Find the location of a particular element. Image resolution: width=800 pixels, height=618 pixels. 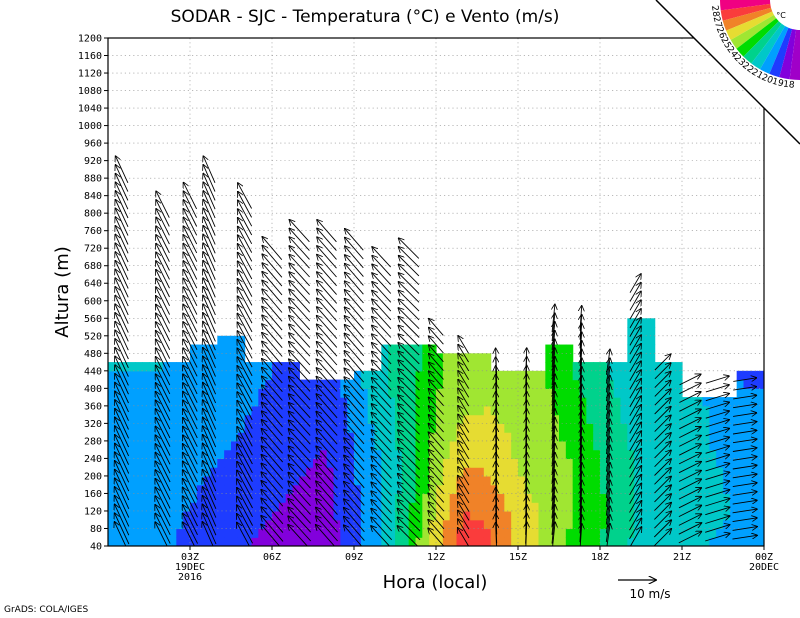

y-tick-label: 200 is located at coordinates (93, 476).